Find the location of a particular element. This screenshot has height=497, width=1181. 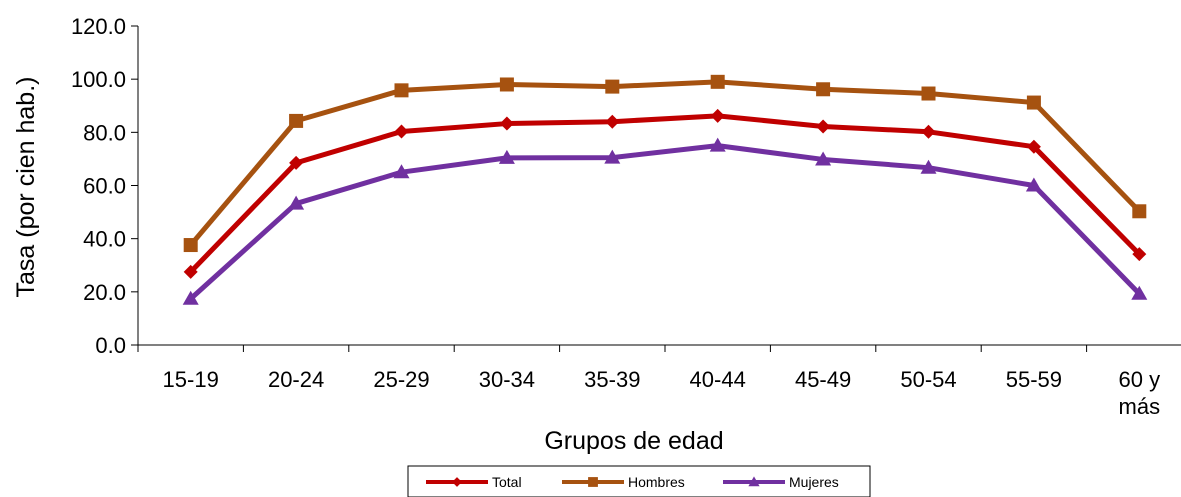

y-axis-title: Tasa (por cien hab.) is located at coordinates (26, 187).